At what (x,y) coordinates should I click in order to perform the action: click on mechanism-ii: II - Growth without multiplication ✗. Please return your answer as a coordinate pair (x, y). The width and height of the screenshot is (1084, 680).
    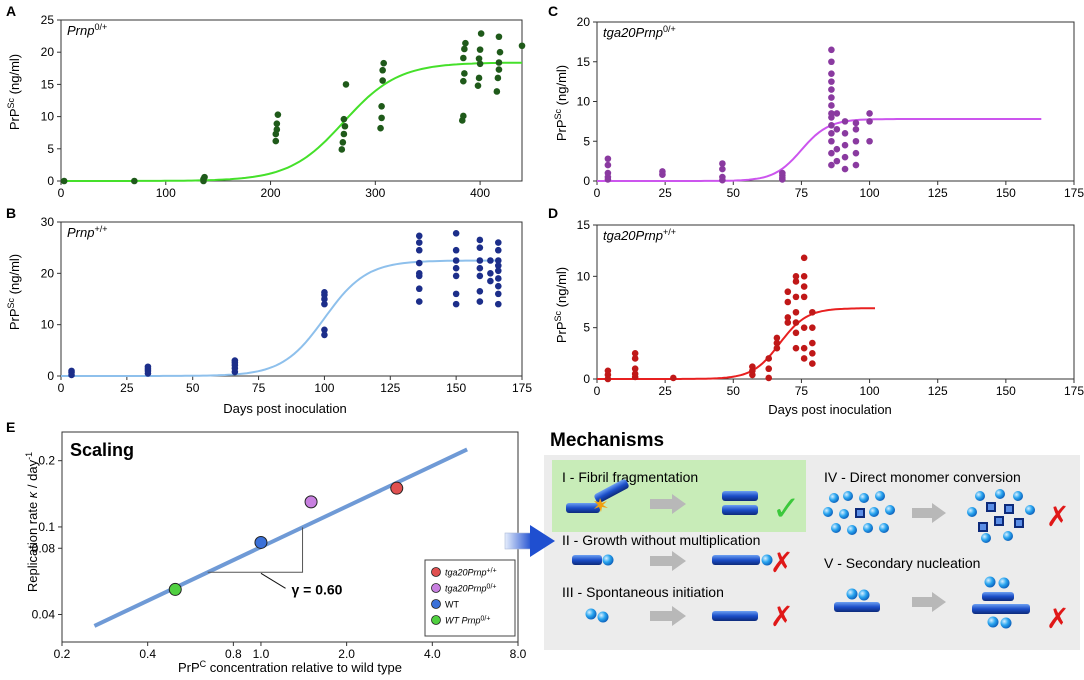
    Looking at the image, I should click on (677, 555).